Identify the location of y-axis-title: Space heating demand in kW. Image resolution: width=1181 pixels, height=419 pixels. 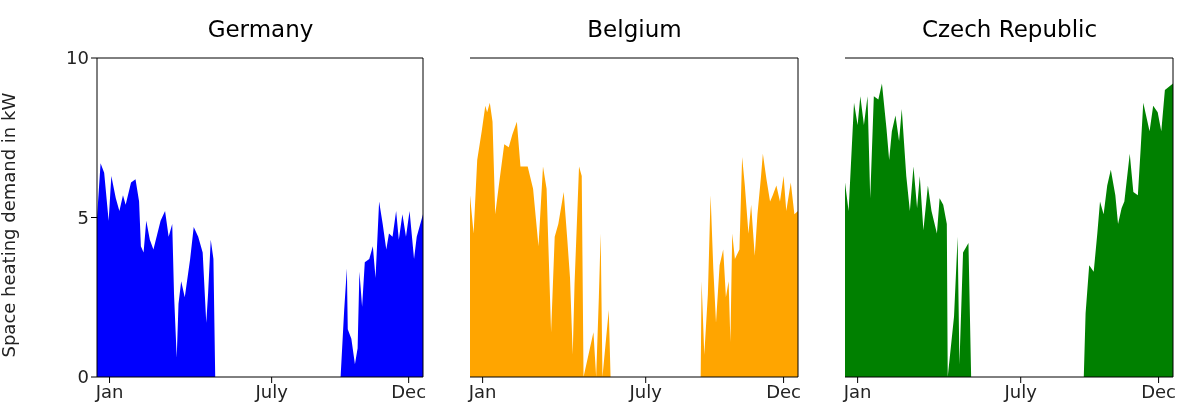
(10, 225).